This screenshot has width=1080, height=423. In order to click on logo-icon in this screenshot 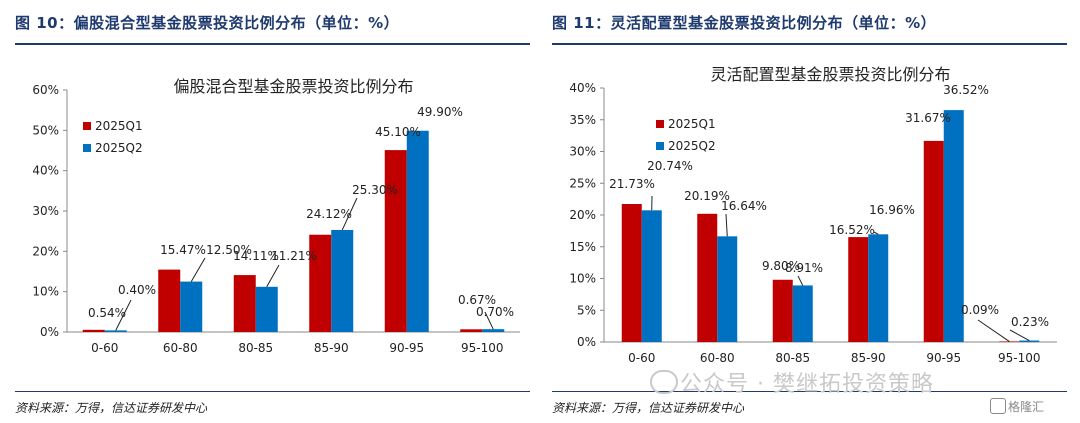, I will do `click(998, 406)`.